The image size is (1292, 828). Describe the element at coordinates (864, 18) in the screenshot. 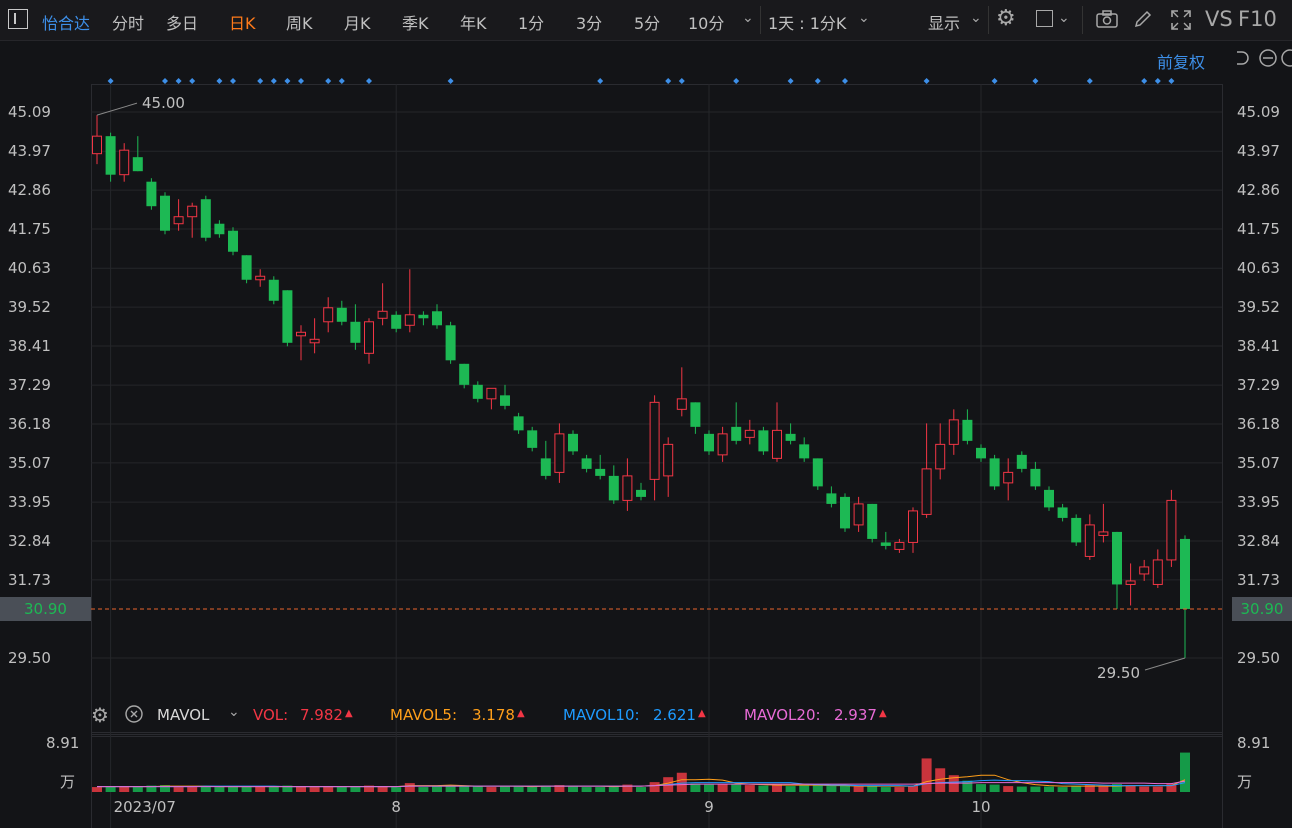

I see `interval-chevron-down-icon: ⌄` at that location.